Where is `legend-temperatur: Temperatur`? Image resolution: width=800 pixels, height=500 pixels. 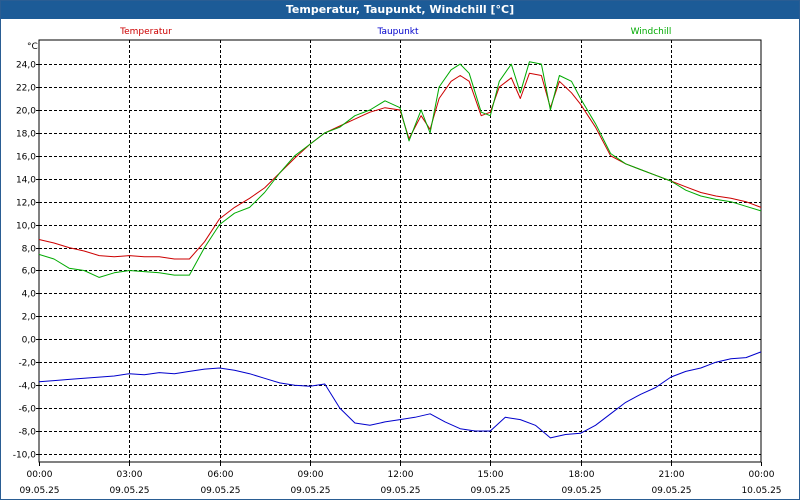
legend-temperatur: Temperatur is located at coordinates (145, 32).